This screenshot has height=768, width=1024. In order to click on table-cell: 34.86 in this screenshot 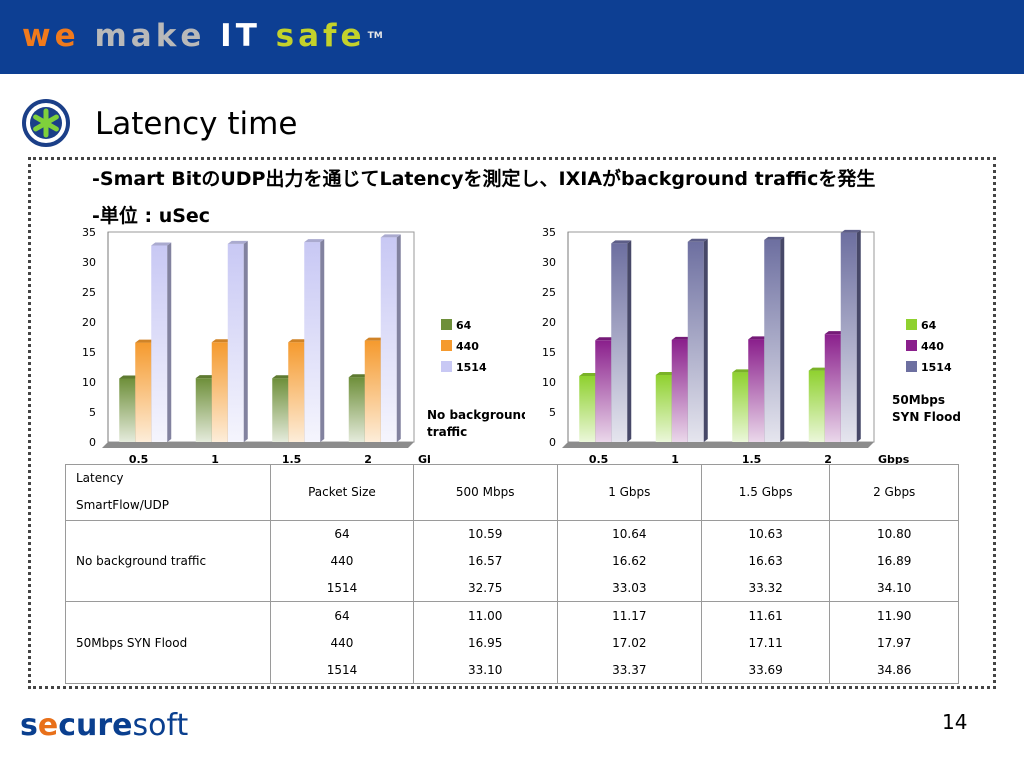, I will do `click(894, 670)`.